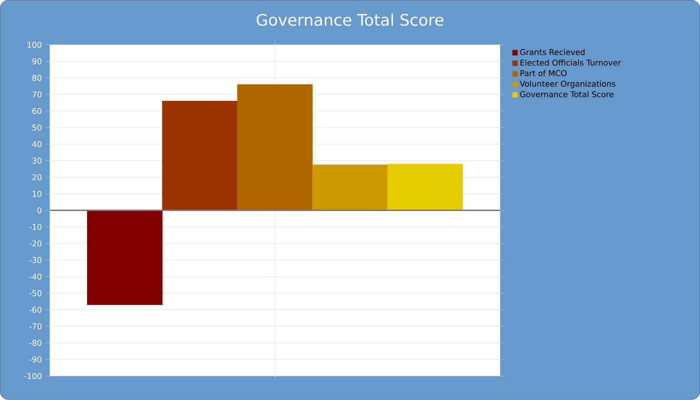  What do you see at coordinates (350, 20) in the screenshot?
I see `chart-title: Governance Total Score` at bounding box center [350, 20].